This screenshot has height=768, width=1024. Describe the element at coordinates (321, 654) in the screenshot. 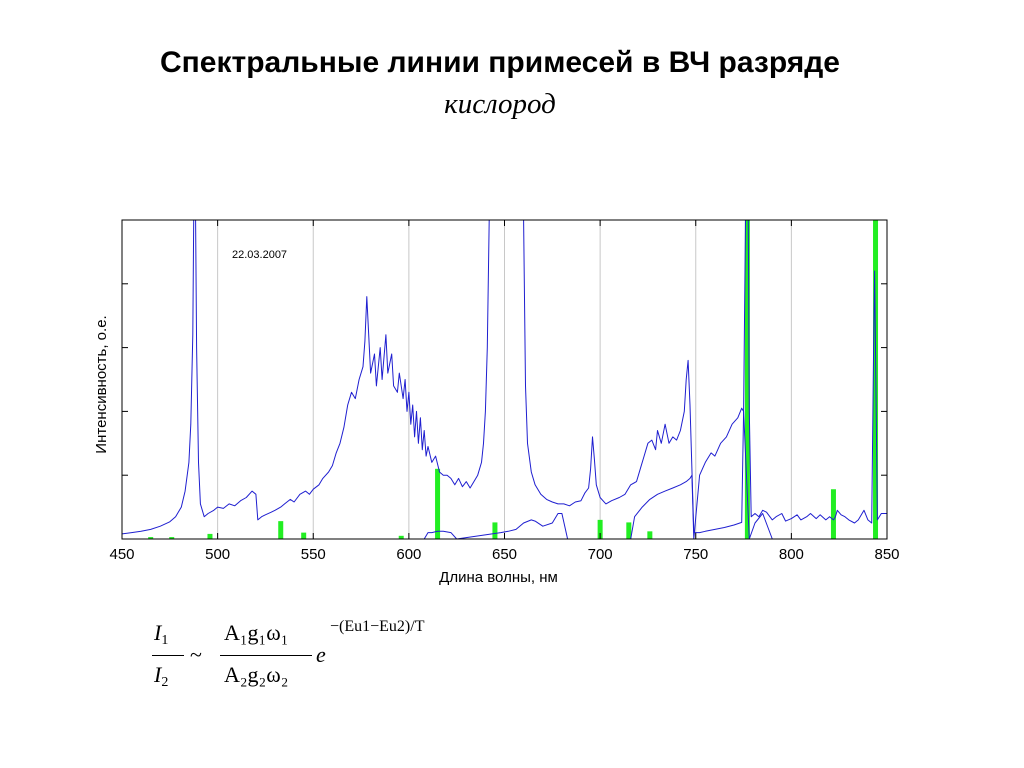

I see `formula-exponential-base: e` at that location.